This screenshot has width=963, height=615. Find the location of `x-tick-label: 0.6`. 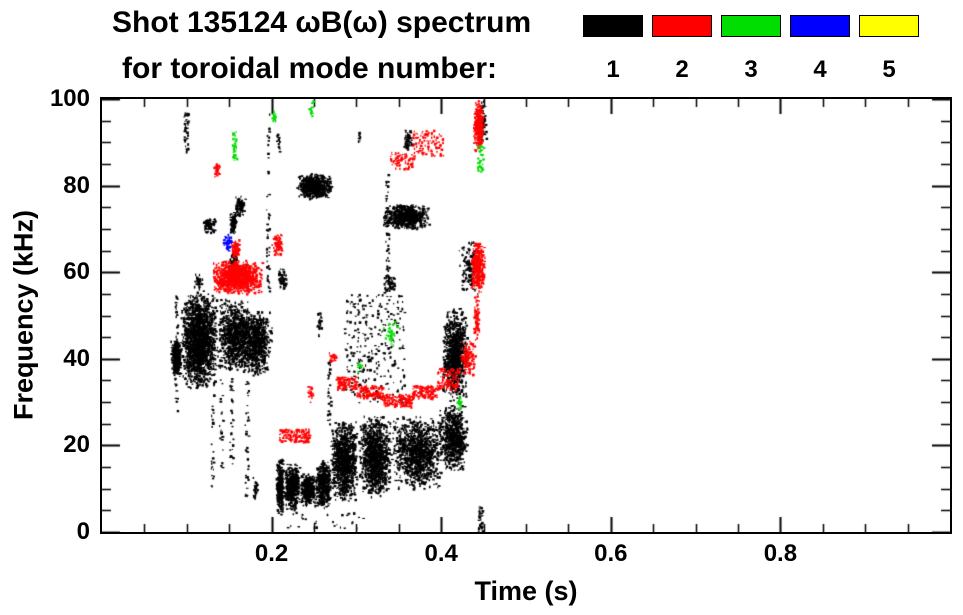

x-tick-label: 0.6 is located at coordinates (611, 553).